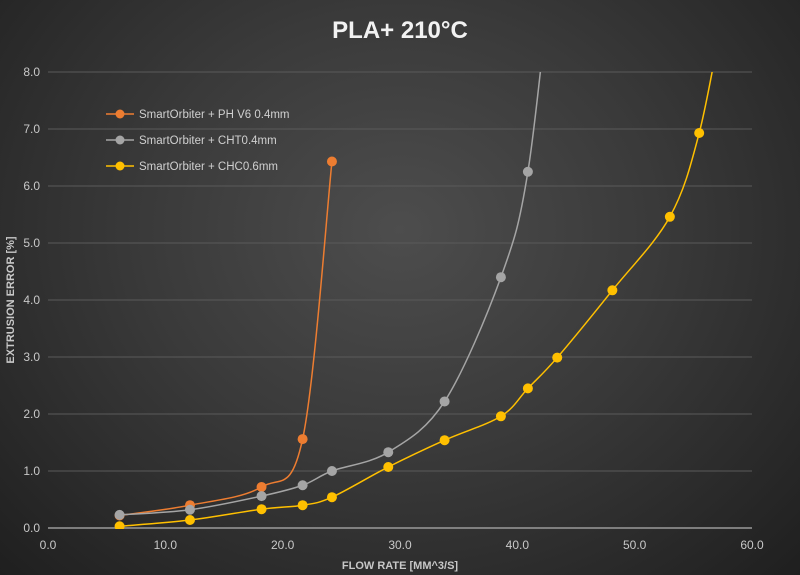 This screenshot has width=800, height=575. I want to click on x-tick-label: 20.0, so click(283, 545).